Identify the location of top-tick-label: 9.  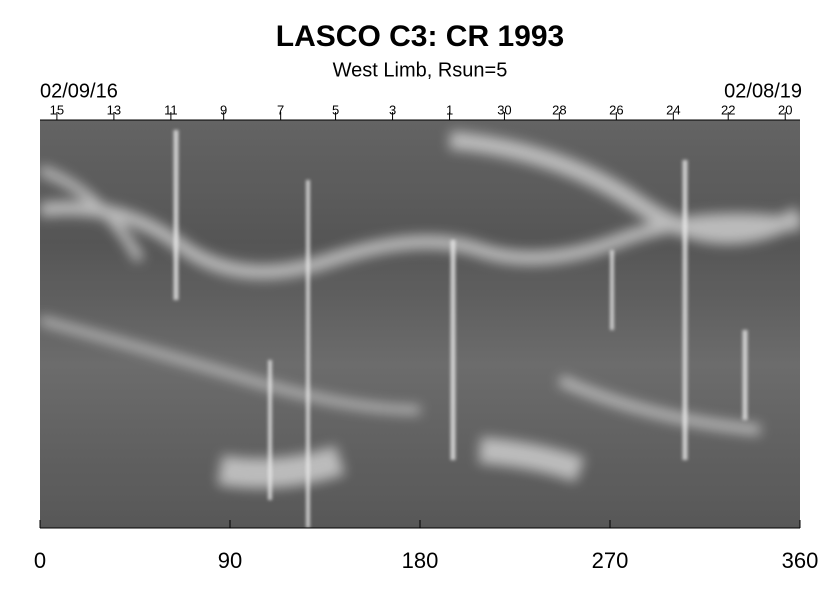
(223, 109).